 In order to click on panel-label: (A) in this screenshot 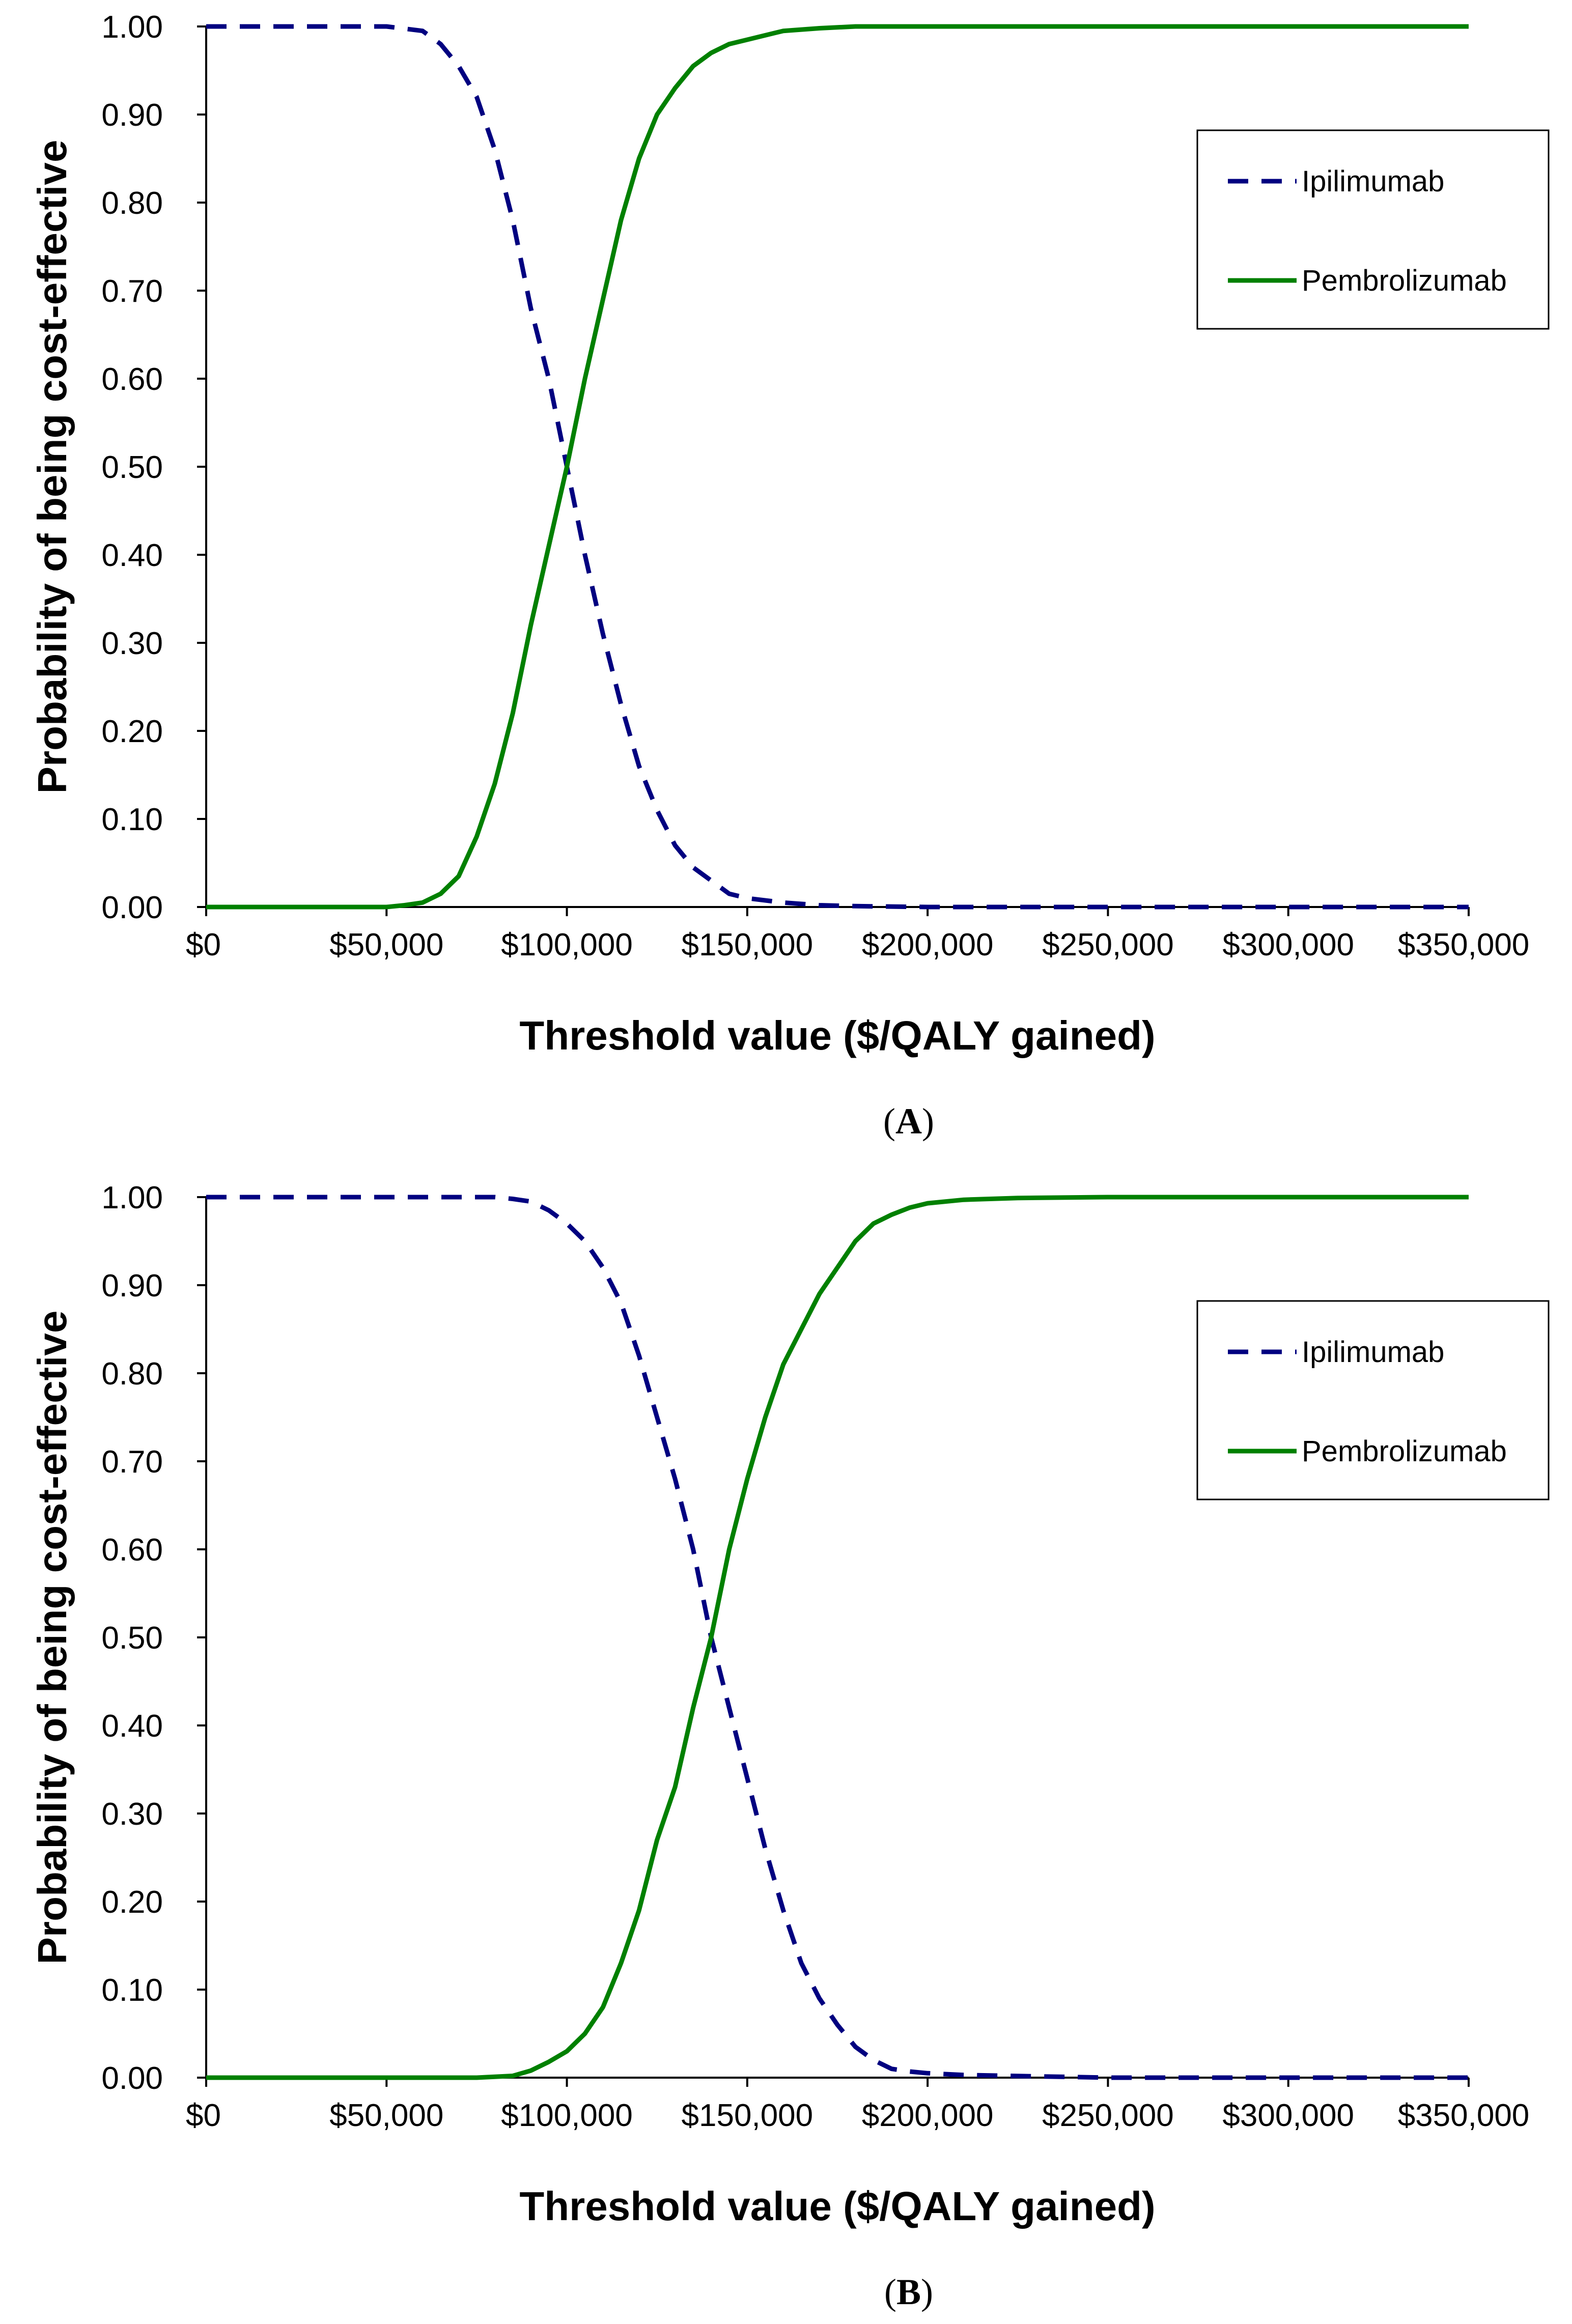, I will do `click(908, 1121)`.